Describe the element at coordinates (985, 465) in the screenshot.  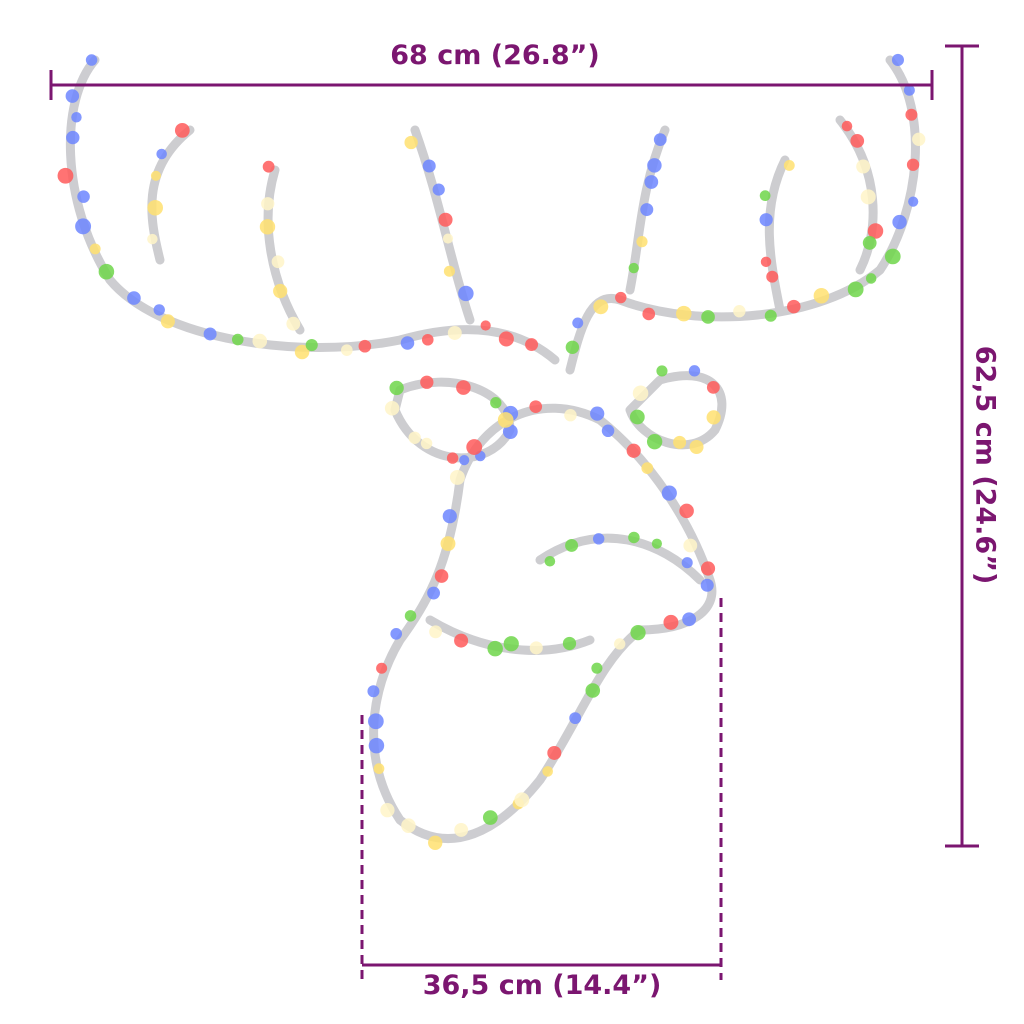
I see `height-label: 62,5 cm (24.6”)` at that location.